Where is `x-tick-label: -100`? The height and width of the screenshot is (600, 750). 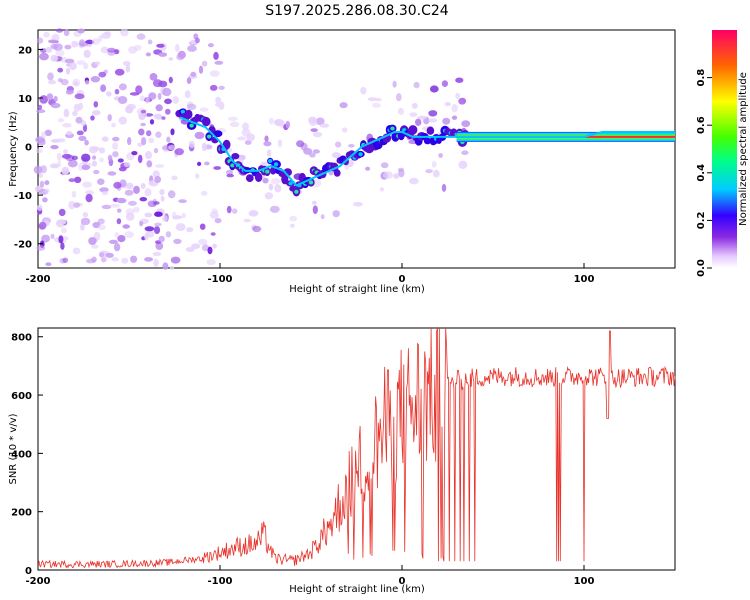 x-tick-label: -100 is located at coordinates (219, 581).